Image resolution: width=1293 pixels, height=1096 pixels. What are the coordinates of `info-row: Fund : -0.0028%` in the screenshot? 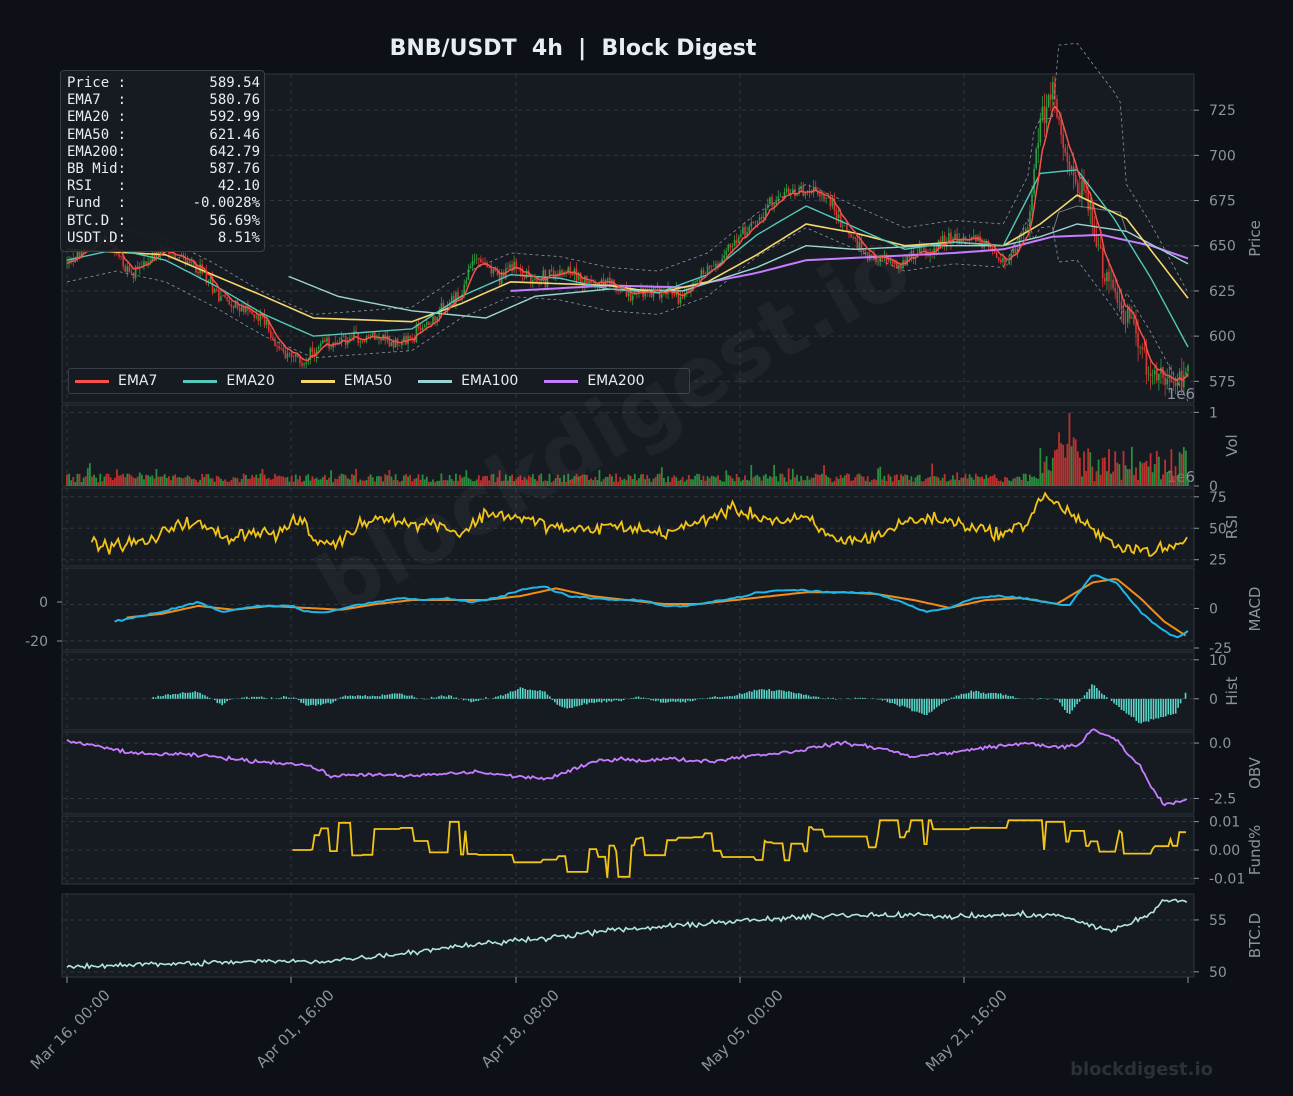 It's located at (163, 203).